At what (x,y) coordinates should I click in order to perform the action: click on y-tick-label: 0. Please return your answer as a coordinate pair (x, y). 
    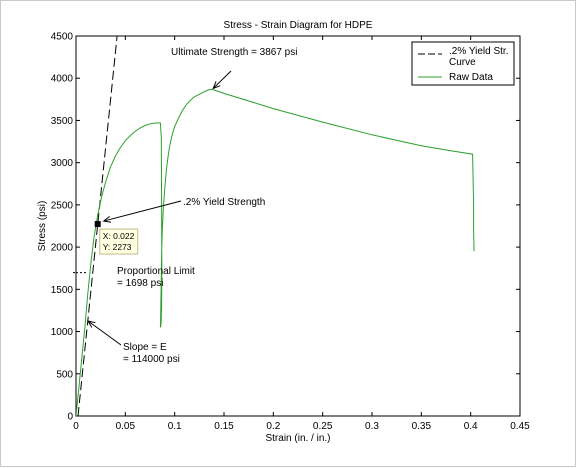
    Looking at the image, I should click on (70, 417).